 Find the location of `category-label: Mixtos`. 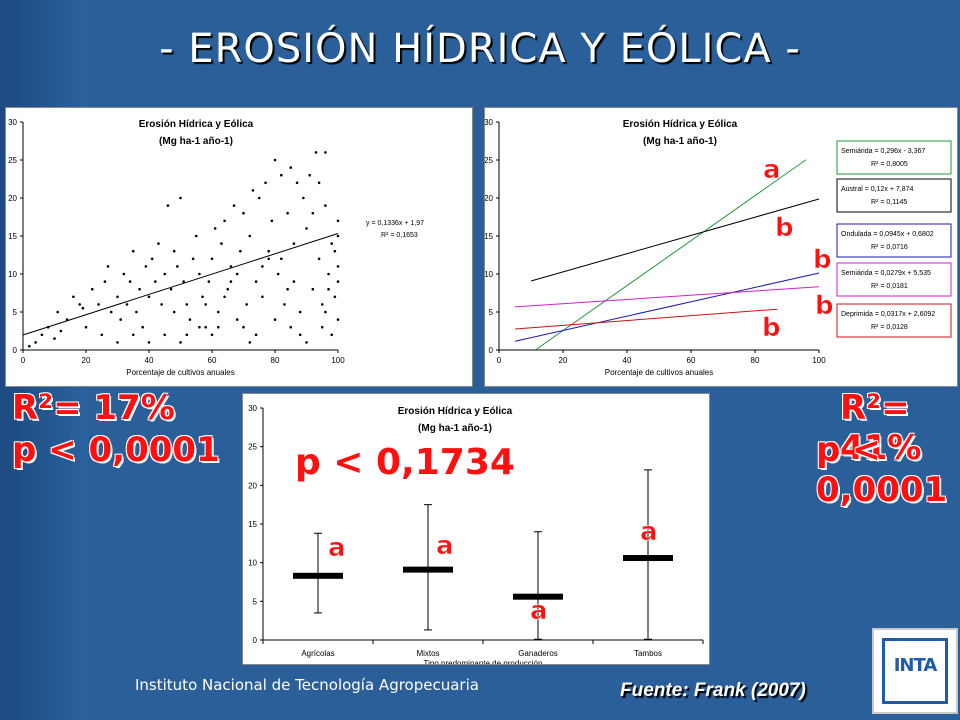

category-label: Mixtos is located at coordinates (427, 653).